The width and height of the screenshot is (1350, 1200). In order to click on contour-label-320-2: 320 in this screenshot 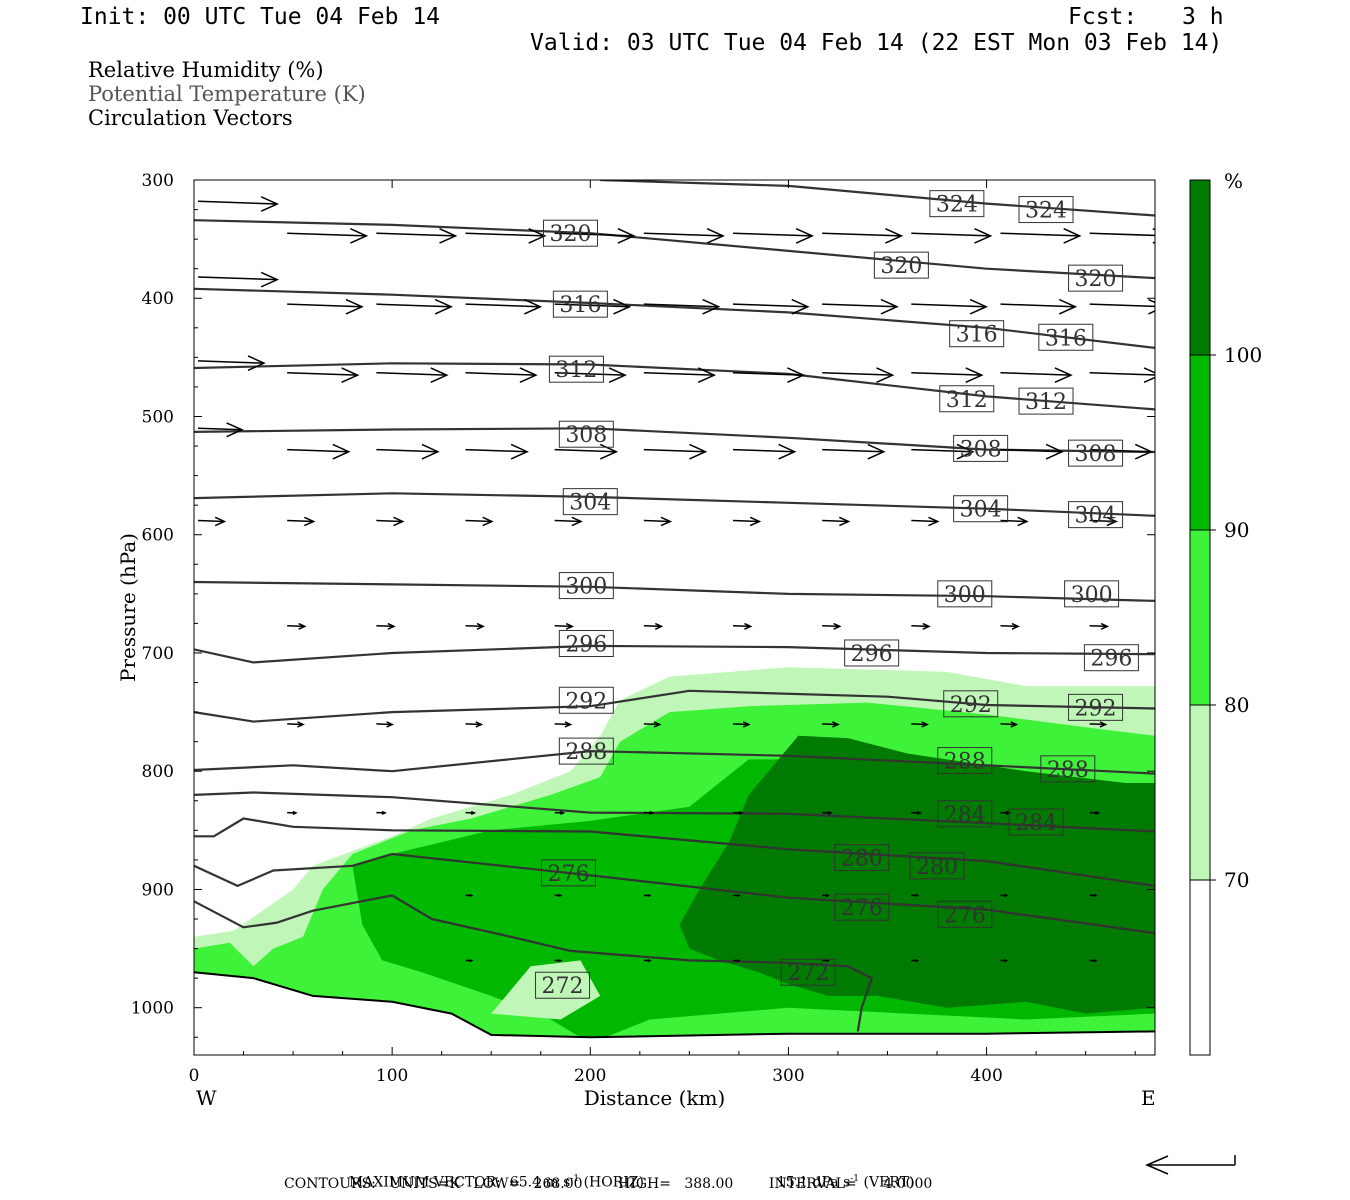, I will do `click(1096, 279)`.